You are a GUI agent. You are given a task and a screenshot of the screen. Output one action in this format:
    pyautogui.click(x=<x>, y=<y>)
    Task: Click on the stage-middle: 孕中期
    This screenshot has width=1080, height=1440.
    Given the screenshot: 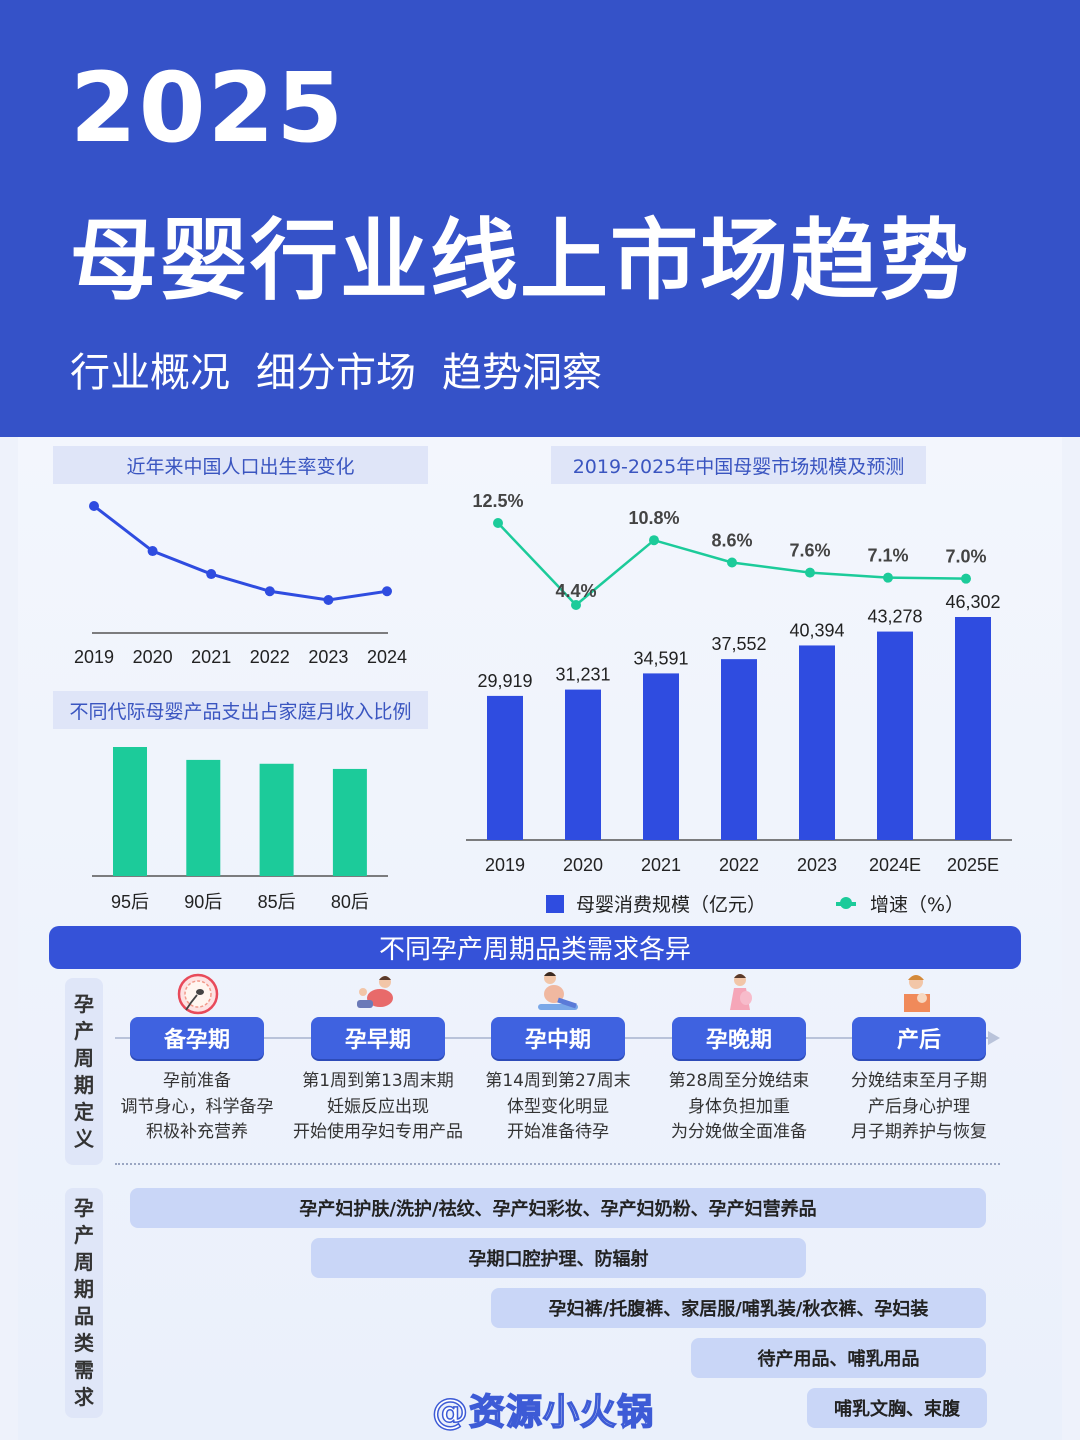 What is the action you would take?
    pyautogui.click(x=558, y=1038)
    